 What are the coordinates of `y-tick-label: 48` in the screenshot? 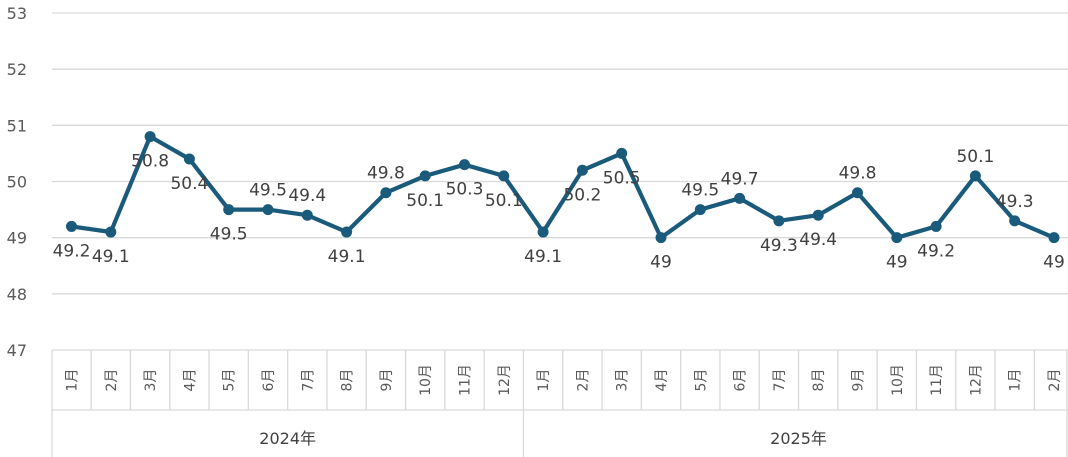 It's located at (17, 294).